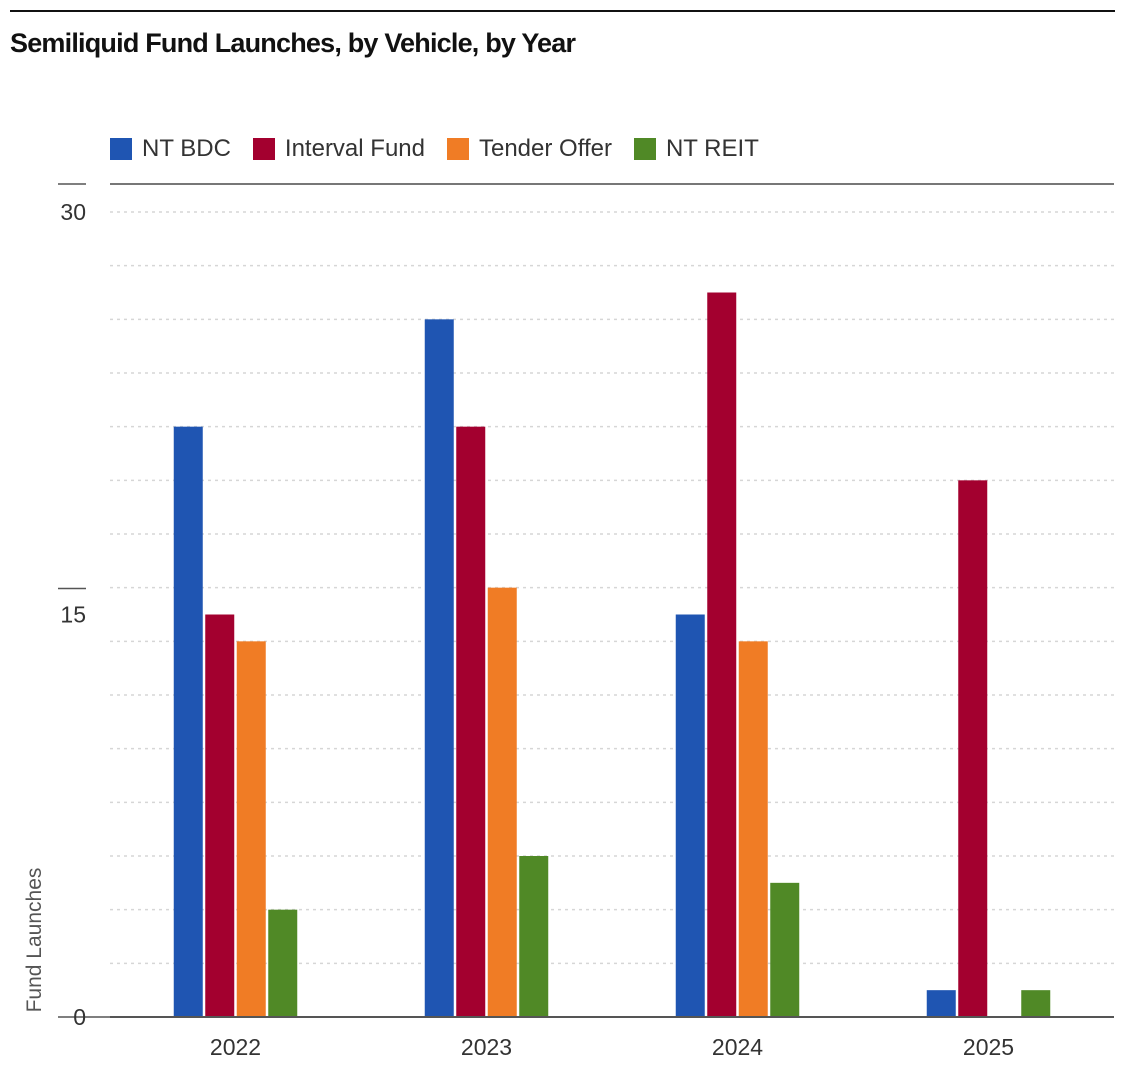 The height and width of the screenshot is (1072, 1128). I want to click on bar-tender-offer-2022, so click(251, 829).